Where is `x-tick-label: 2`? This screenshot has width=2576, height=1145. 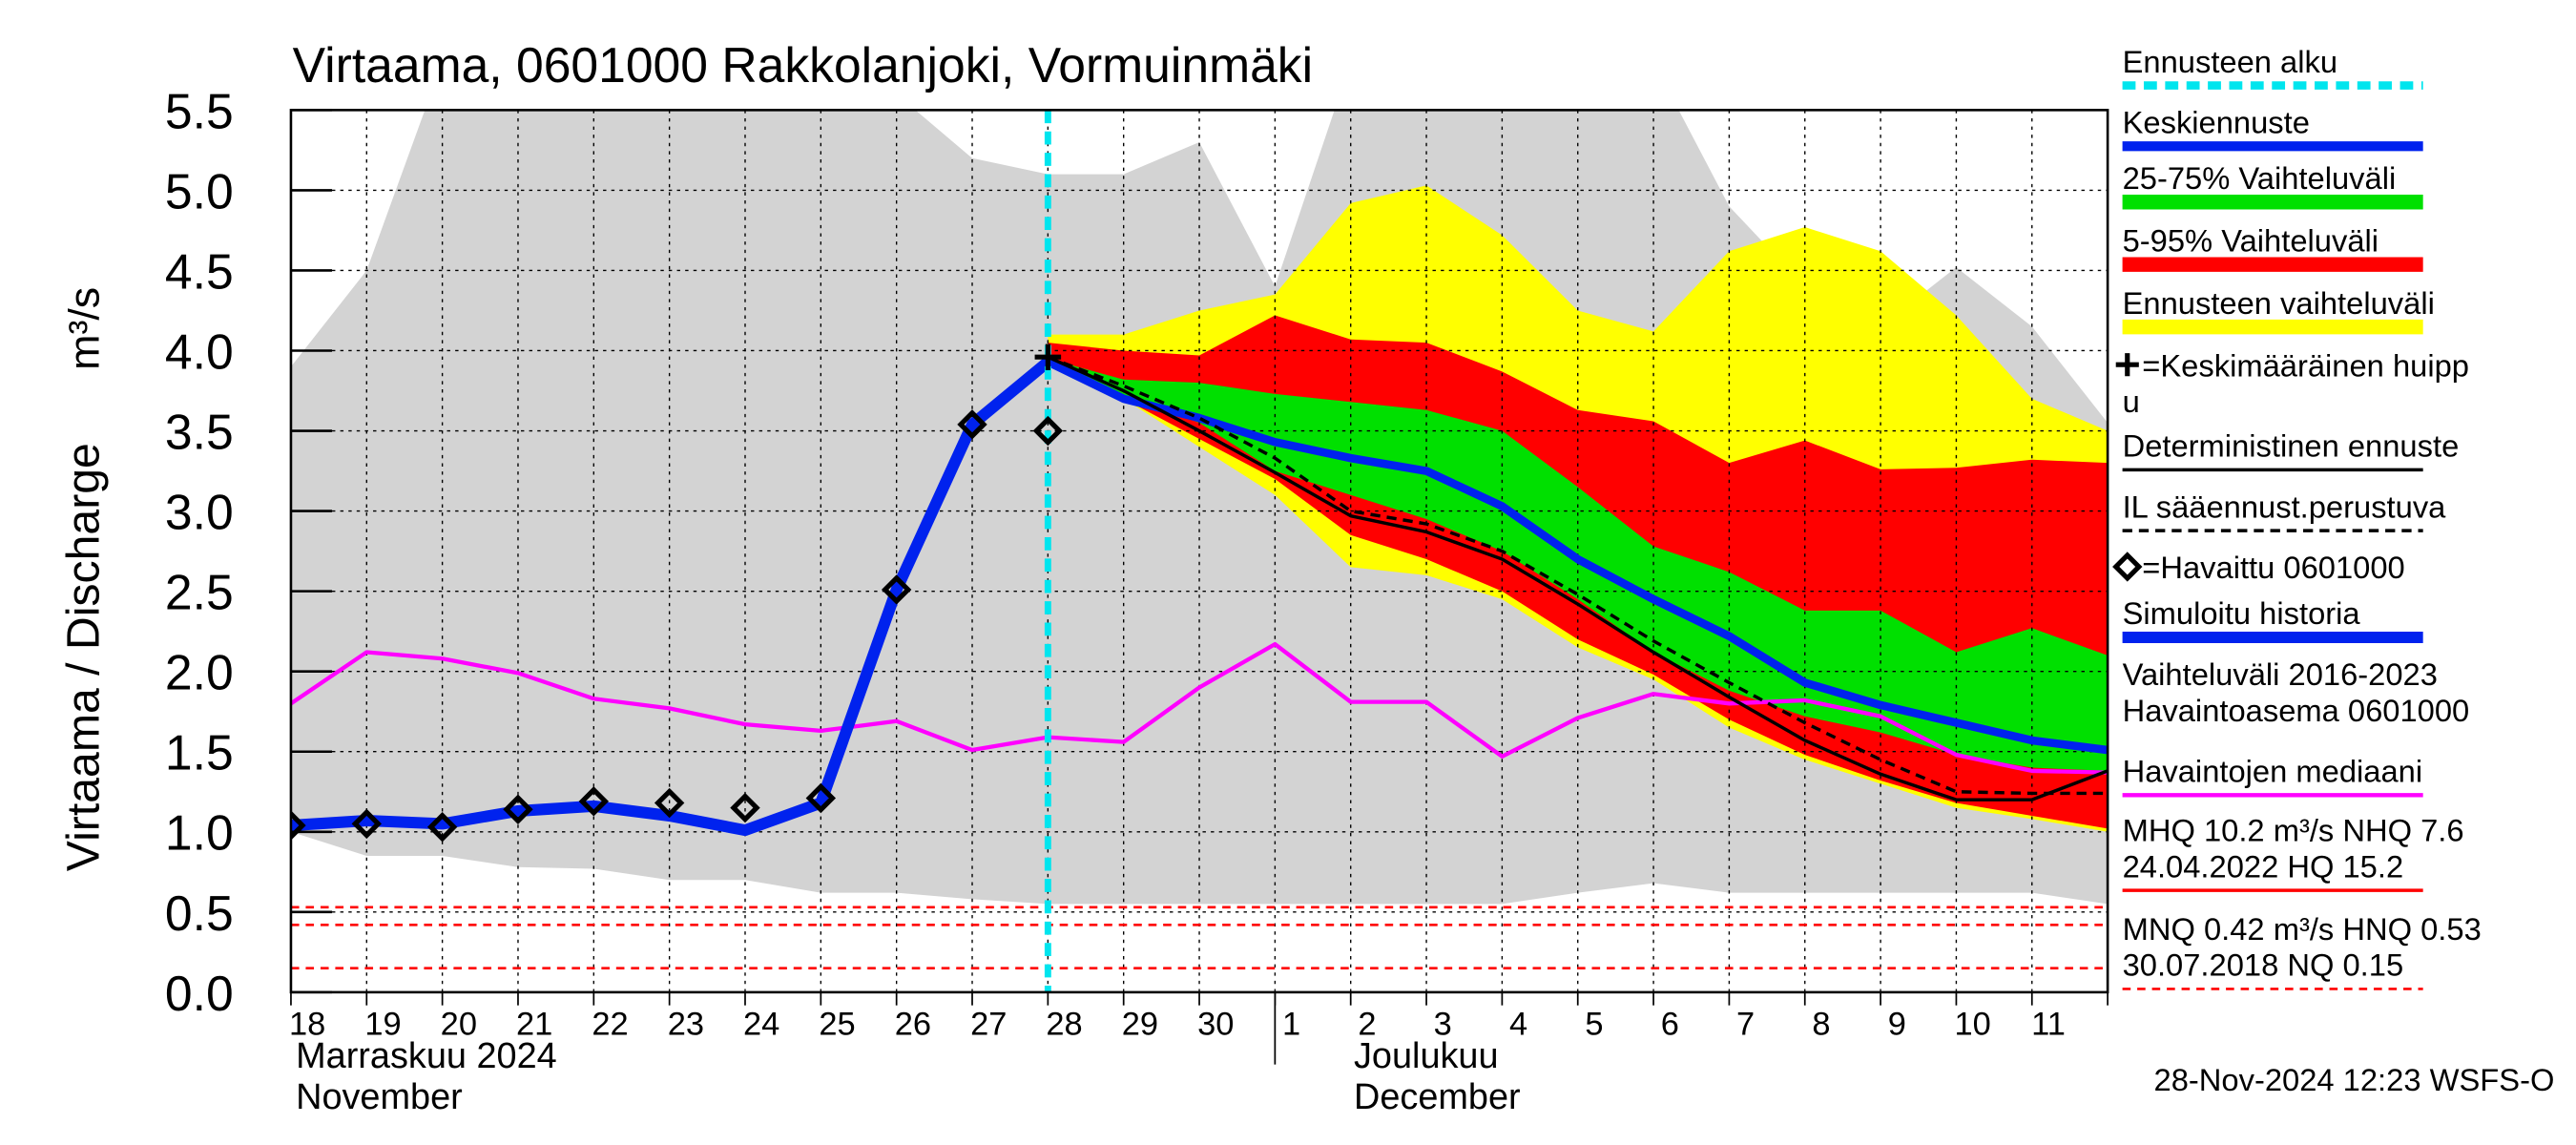 x-tick-label: 2 is located at coordinates (1367, 1025).